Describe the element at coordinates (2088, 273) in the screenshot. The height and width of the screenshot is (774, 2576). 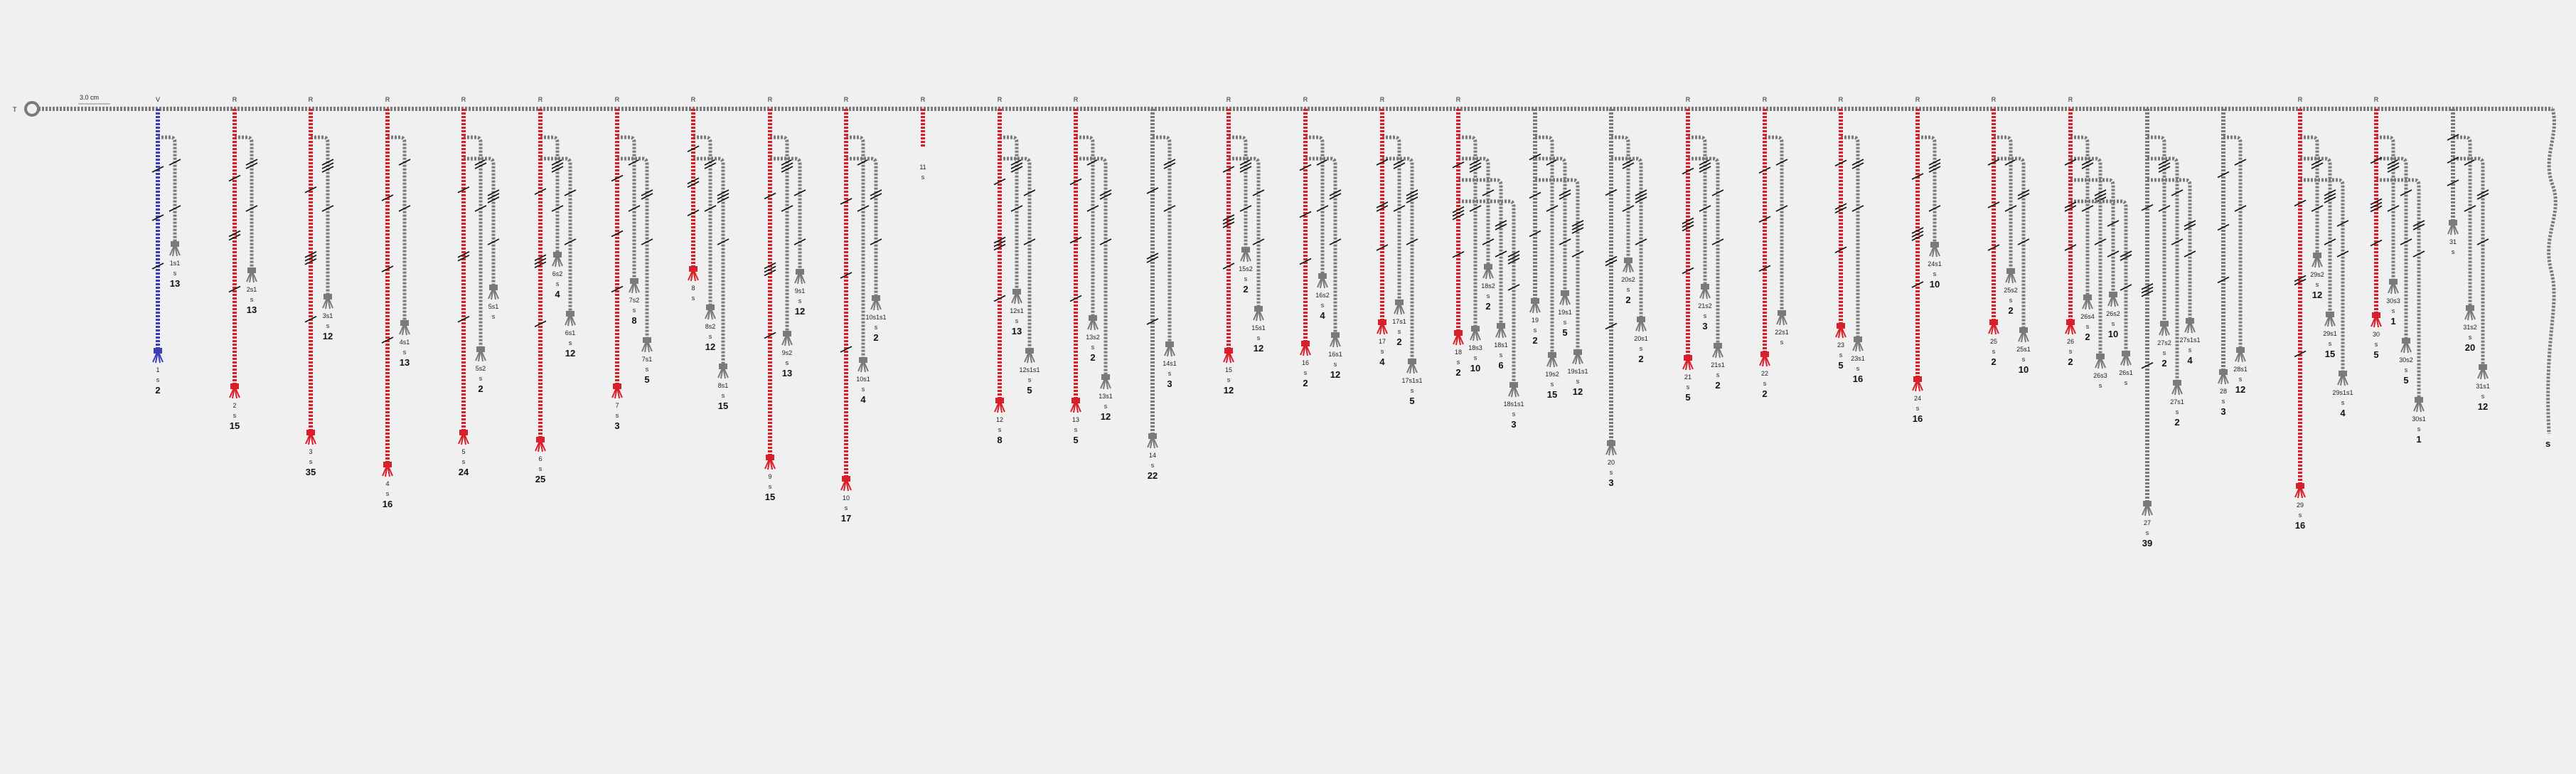
I see `subsidiary-cord-26s3: 26s3 s` at that location.